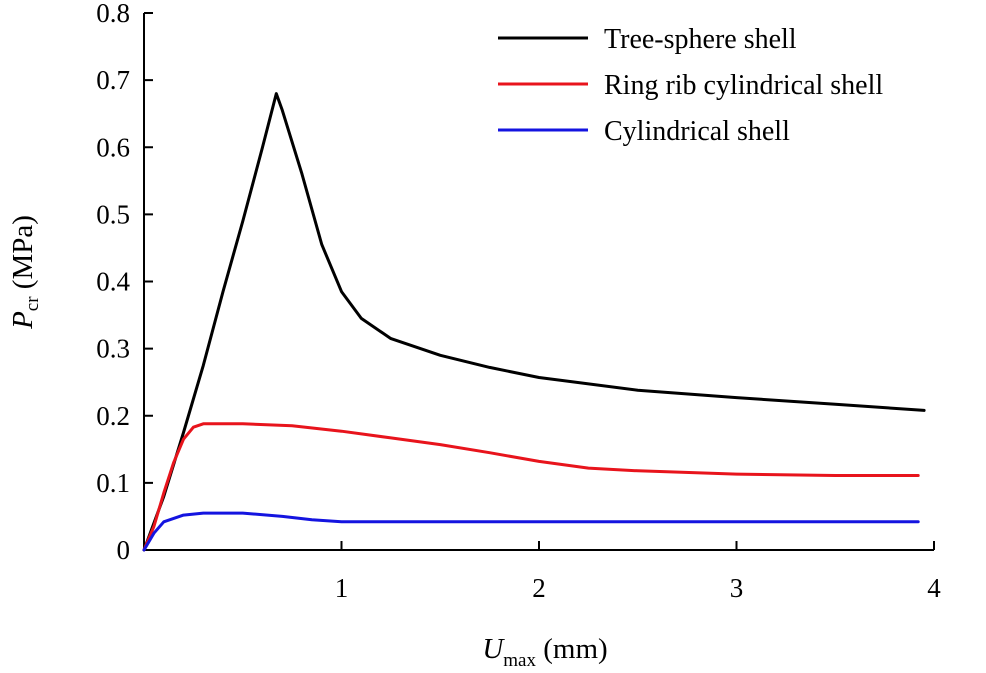 Image resolution: width=986 pixels, height=673 pixels. What do you see at coordinates (519, 660) in the screenshot?
I see `x-axis-subscript: max` at bounding box center [519, 660].